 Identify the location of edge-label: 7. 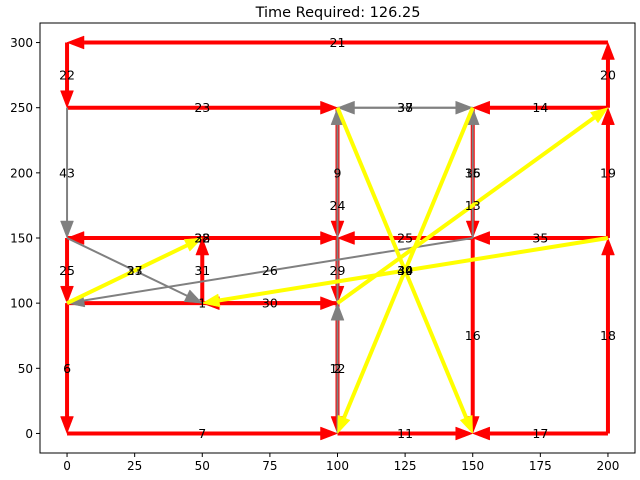
(202, 433).